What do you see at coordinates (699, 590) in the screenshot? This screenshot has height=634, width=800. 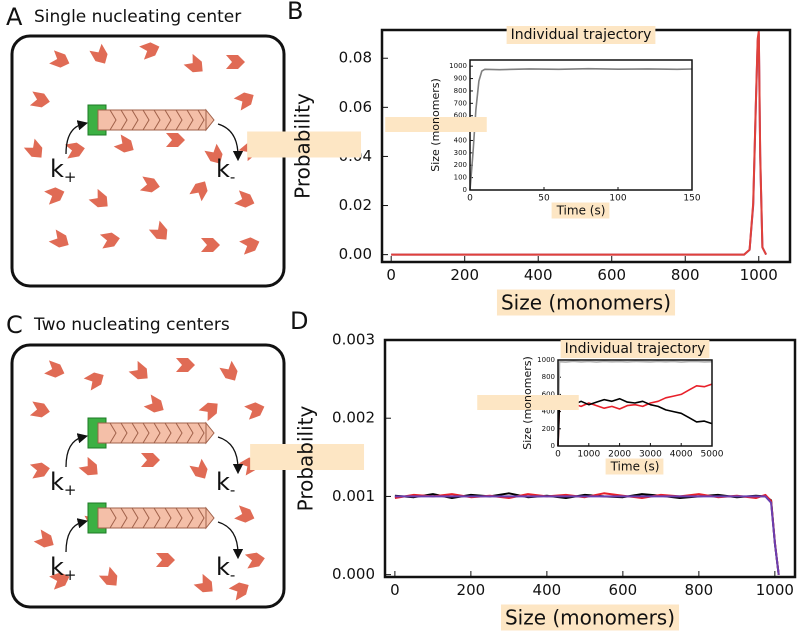 I see `x-tick-label: 800` at bounding box center [699, 590].